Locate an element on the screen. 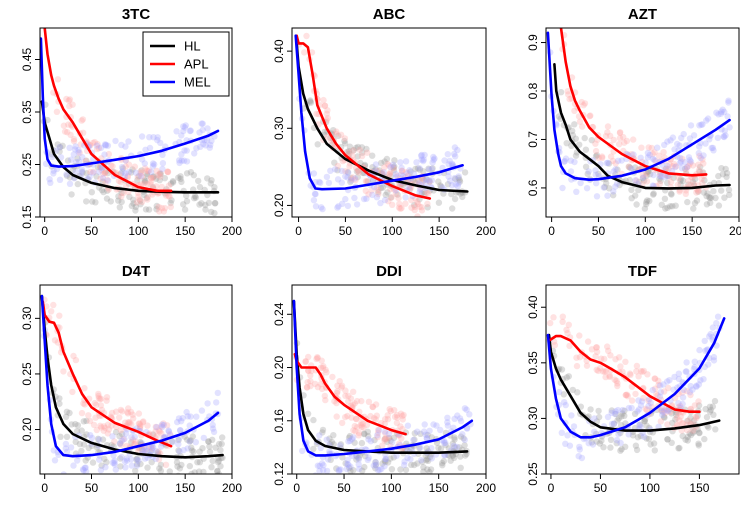 The width and height of the screenshot is (741, 510). y-tick-label: 0.20 is located at coordinates (279, 205).